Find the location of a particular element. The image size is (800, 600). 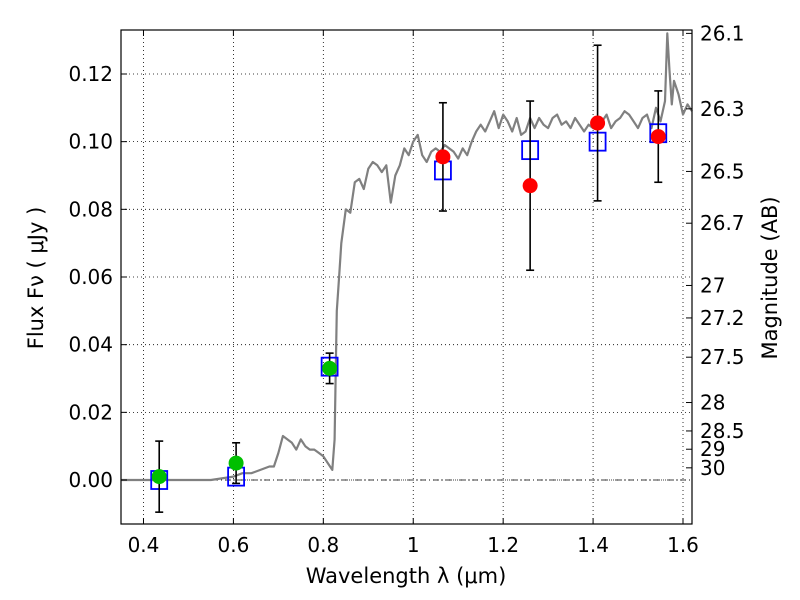

x-tick-label: 0.4 is located at coordinates (144, 545).